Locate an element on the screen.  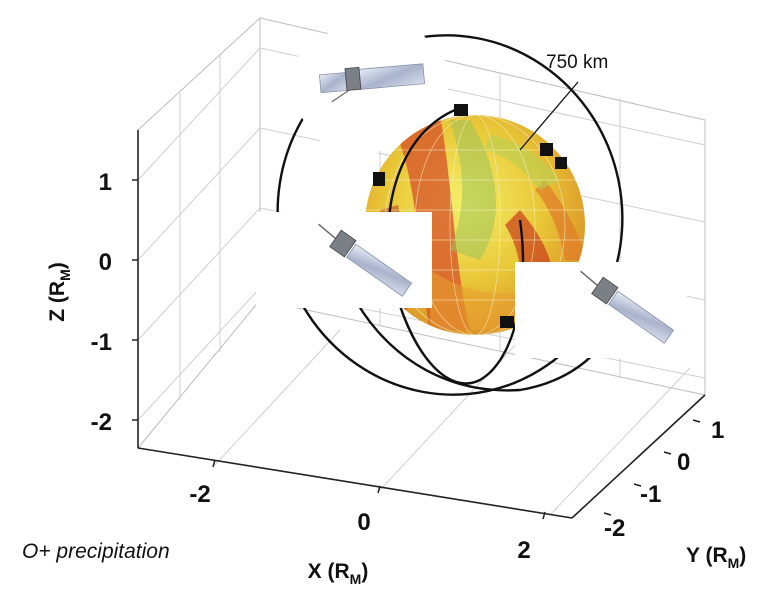
z-tick-label: 1 is located at coordinates (105, 182).